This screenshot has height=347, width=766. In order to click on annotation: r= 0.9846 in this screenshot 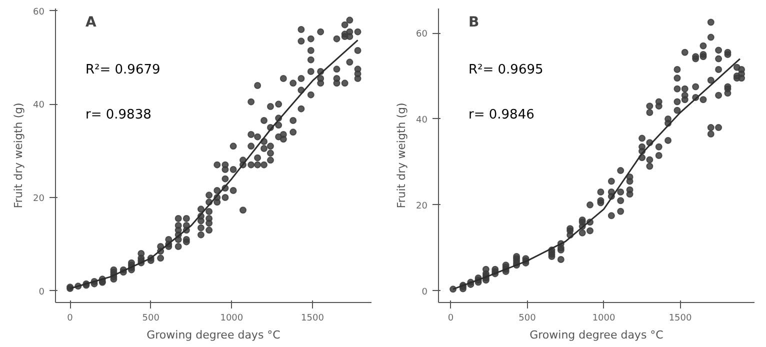, I will do `click(501, 115)`.